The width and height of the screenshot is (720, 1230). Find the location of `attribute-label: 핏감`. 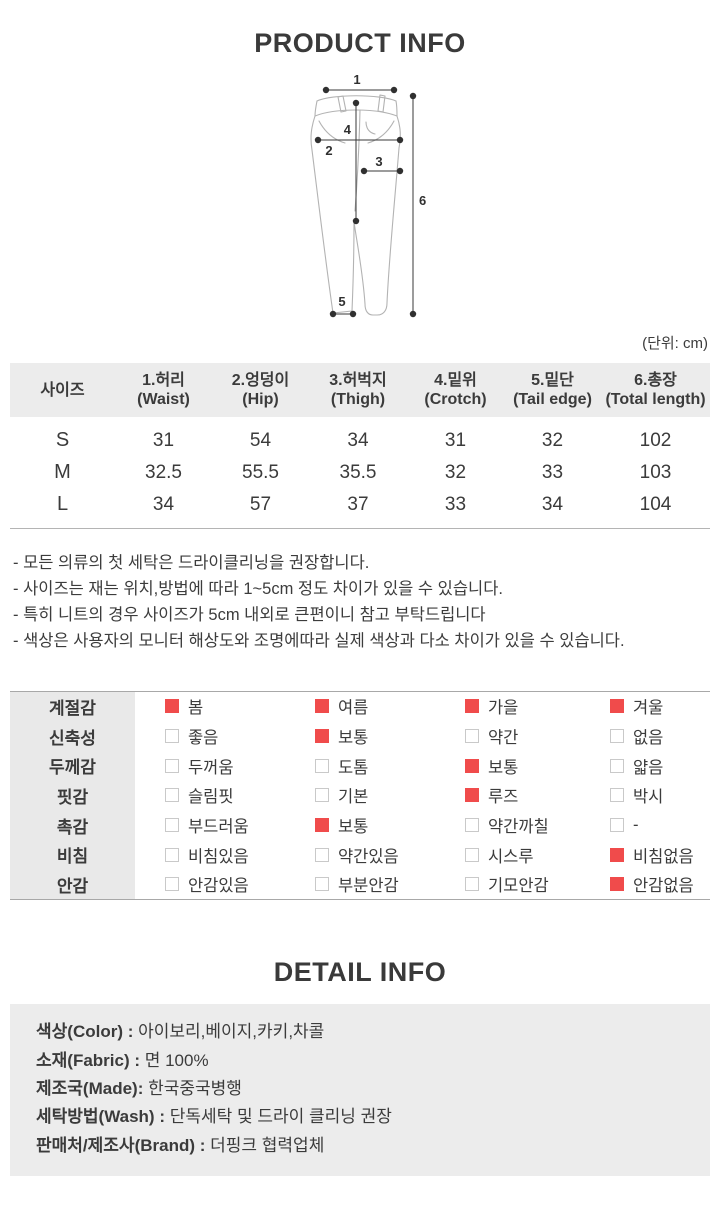

attribute-label: 핏감 is located at coordinates (72, 795).